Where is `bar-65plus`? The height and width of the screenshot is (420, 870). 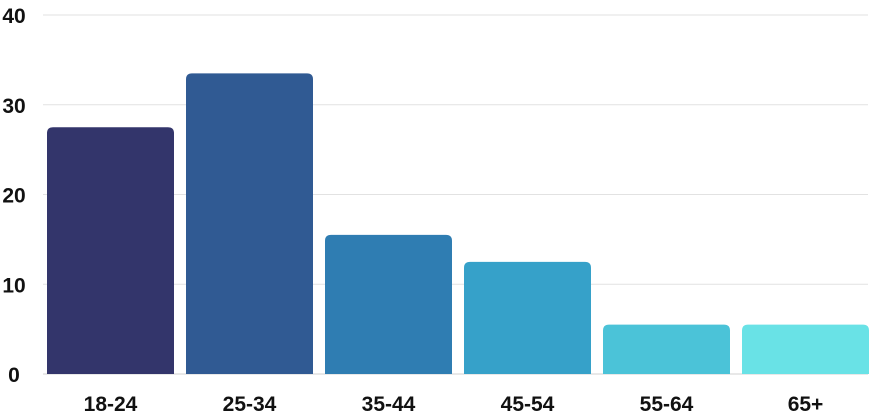 bar-65plus is located at coordinates (805, 349).